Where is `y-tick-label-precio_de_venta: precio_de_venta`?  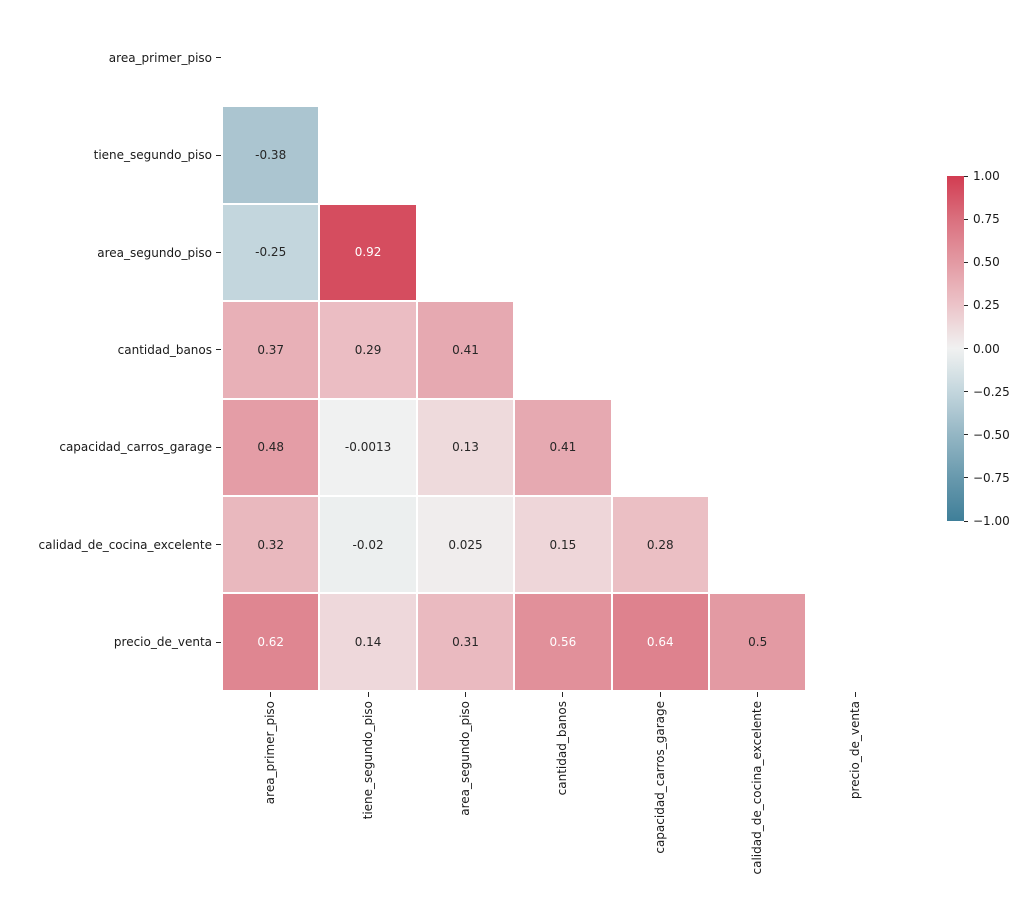 y-tick-label-precio_de_venta: precio_de_venta is located at coordinates (162, 642).